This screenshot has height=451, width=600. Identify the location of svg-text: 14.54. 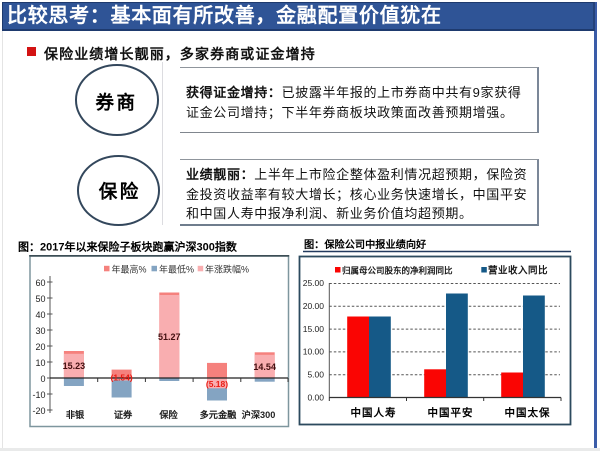
(264, 367).